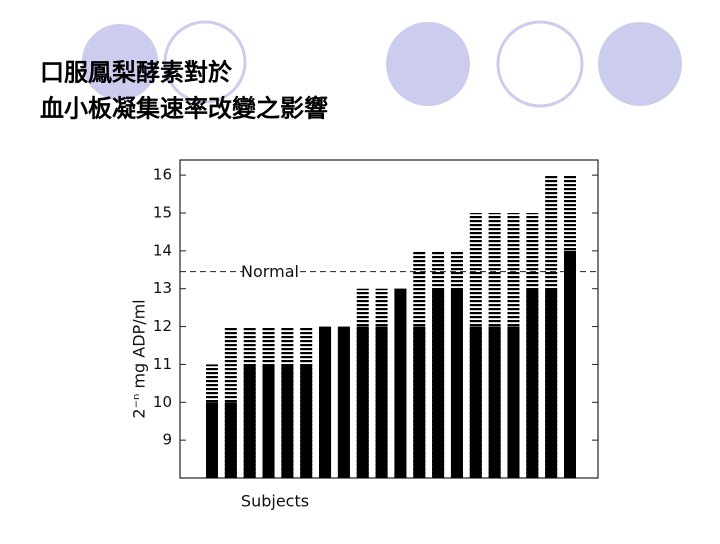 The width and height of the screenshot is (720, 544). Describe the element at coordinates (162, 250) in the screenshot. I see `y-tick-label: 14` at that location.